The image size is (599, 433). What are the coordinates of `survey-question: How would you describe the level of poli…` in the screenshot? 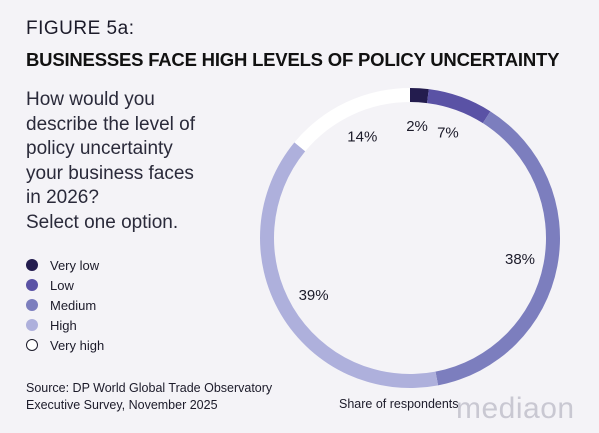 It's located at (110, 161).